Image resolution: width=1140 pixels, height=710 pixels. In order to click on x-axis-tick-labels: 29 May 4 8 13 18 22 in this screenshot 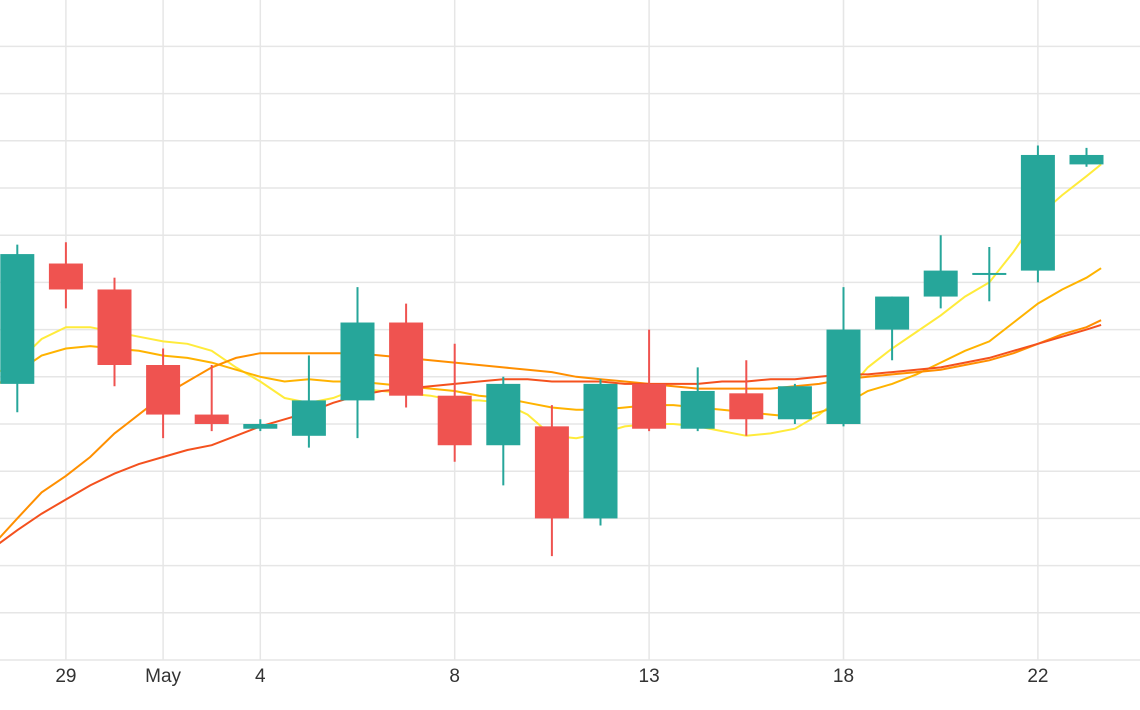, I will do `click(551, 676)`.